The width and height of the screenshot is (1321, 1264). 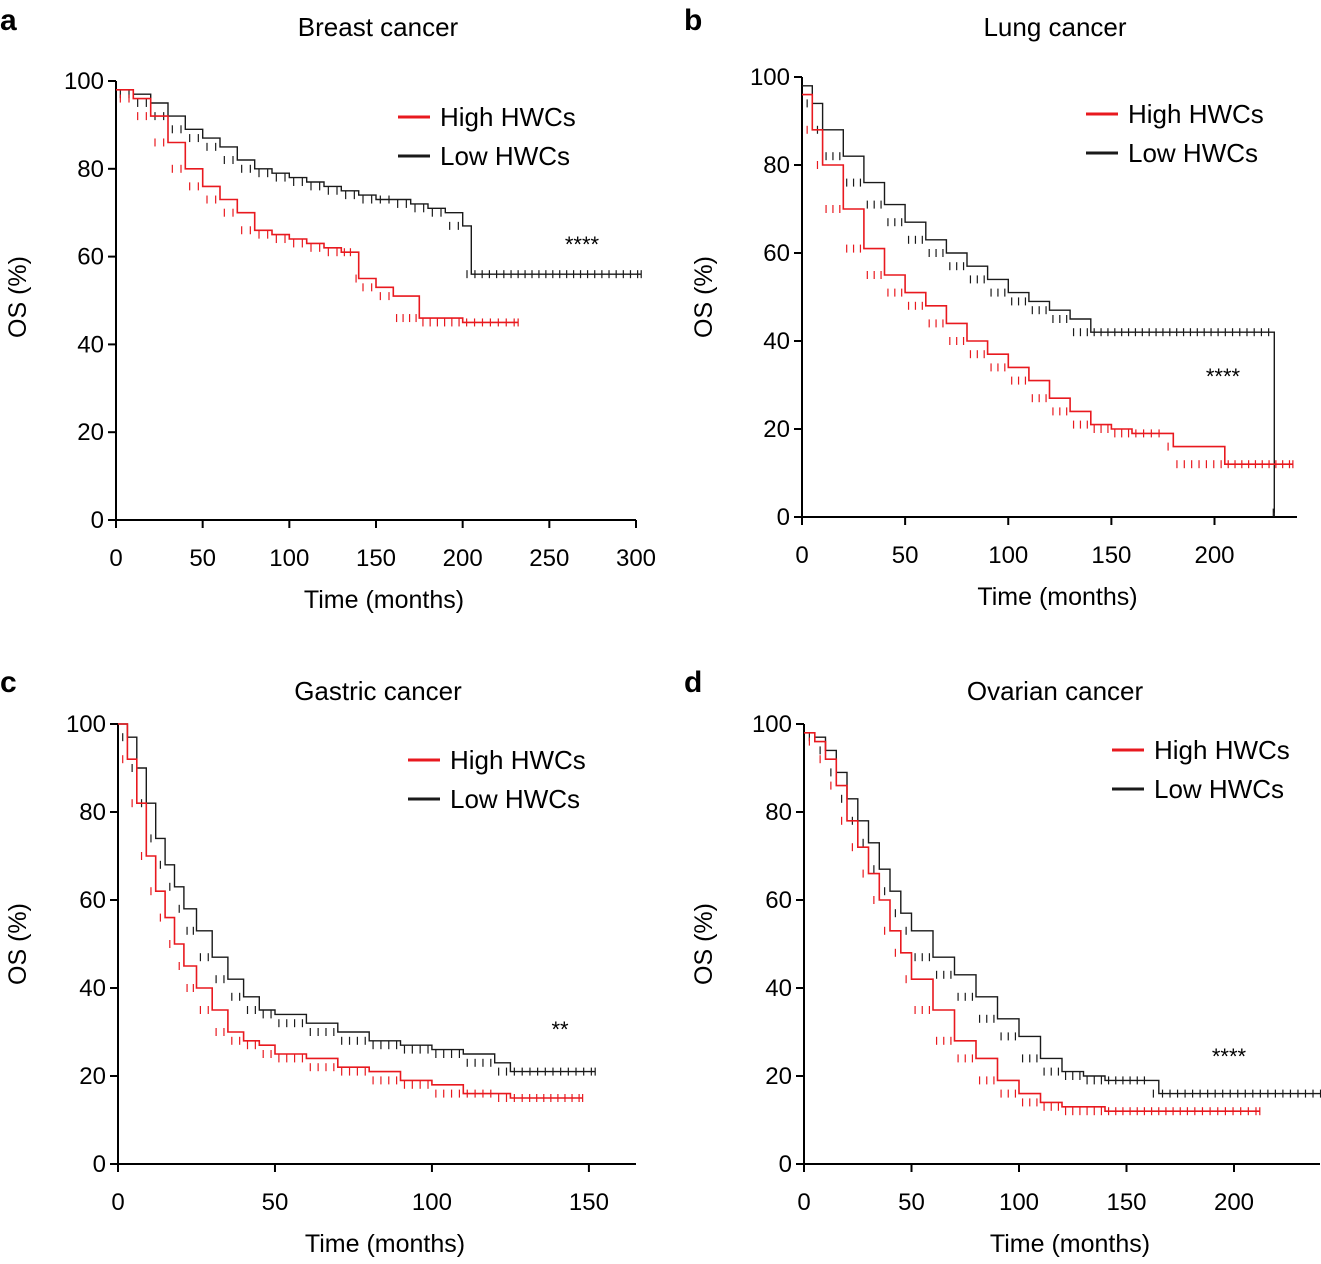 I want to click on panel-letter: b, so click(x=693, y=20).